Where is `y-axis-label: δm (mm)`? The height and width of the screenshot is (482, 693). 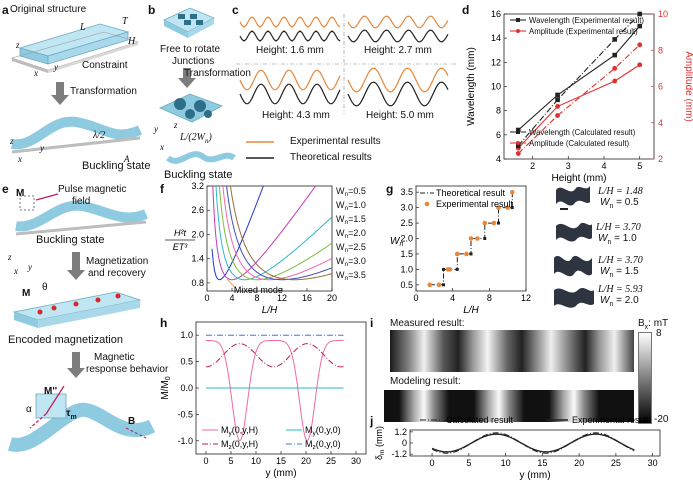
y-axis-label: δm (mm) is located at coordinates (380, 443).